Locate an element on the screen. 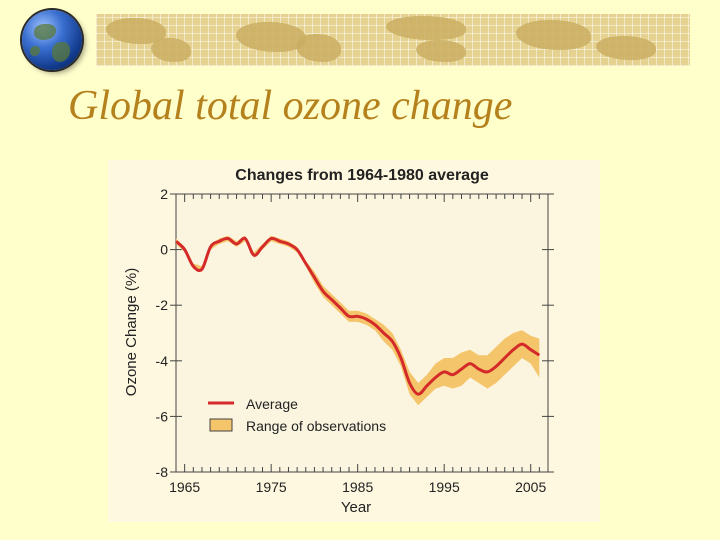  x-tick-label: 1965 is located at coordinates (184, 487).